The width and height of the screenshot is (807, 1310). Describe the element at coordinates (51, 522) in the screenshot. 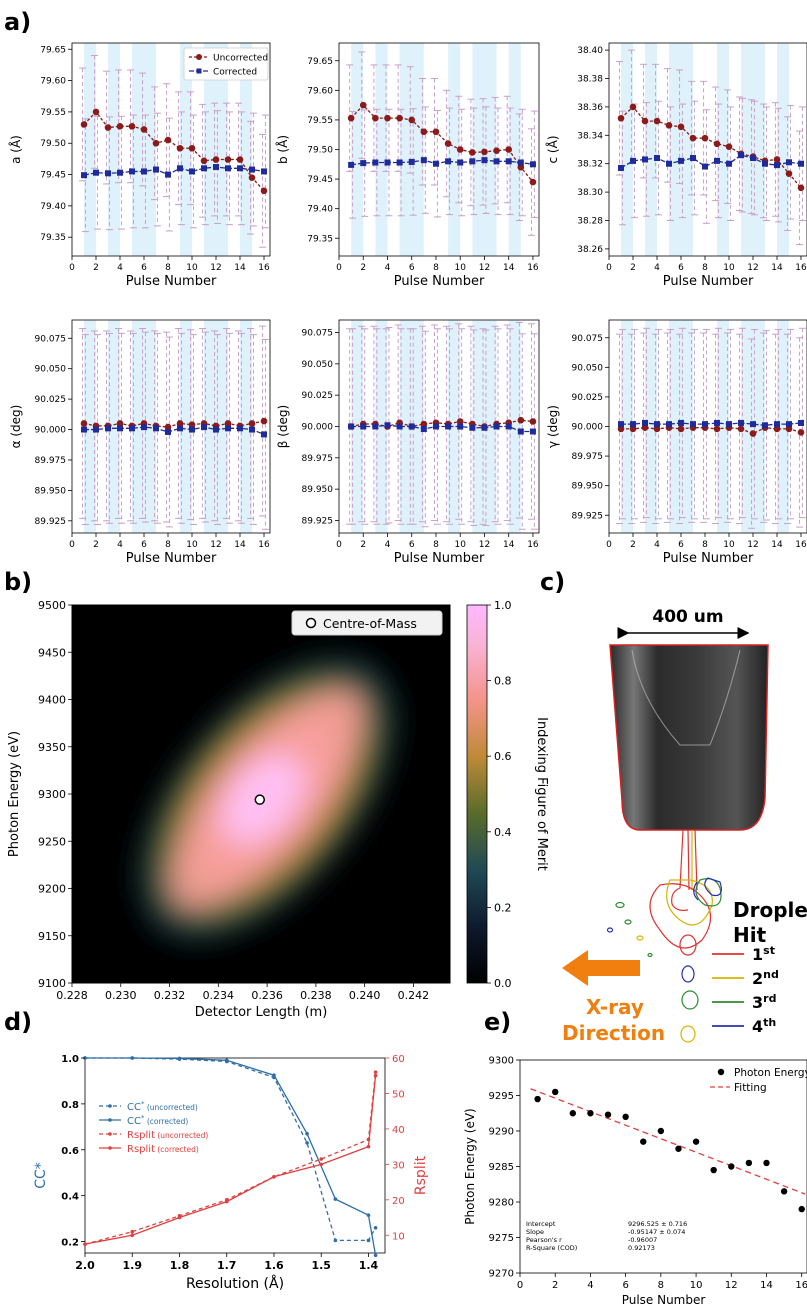

I see `y-tick-label: 89.925` at that location.